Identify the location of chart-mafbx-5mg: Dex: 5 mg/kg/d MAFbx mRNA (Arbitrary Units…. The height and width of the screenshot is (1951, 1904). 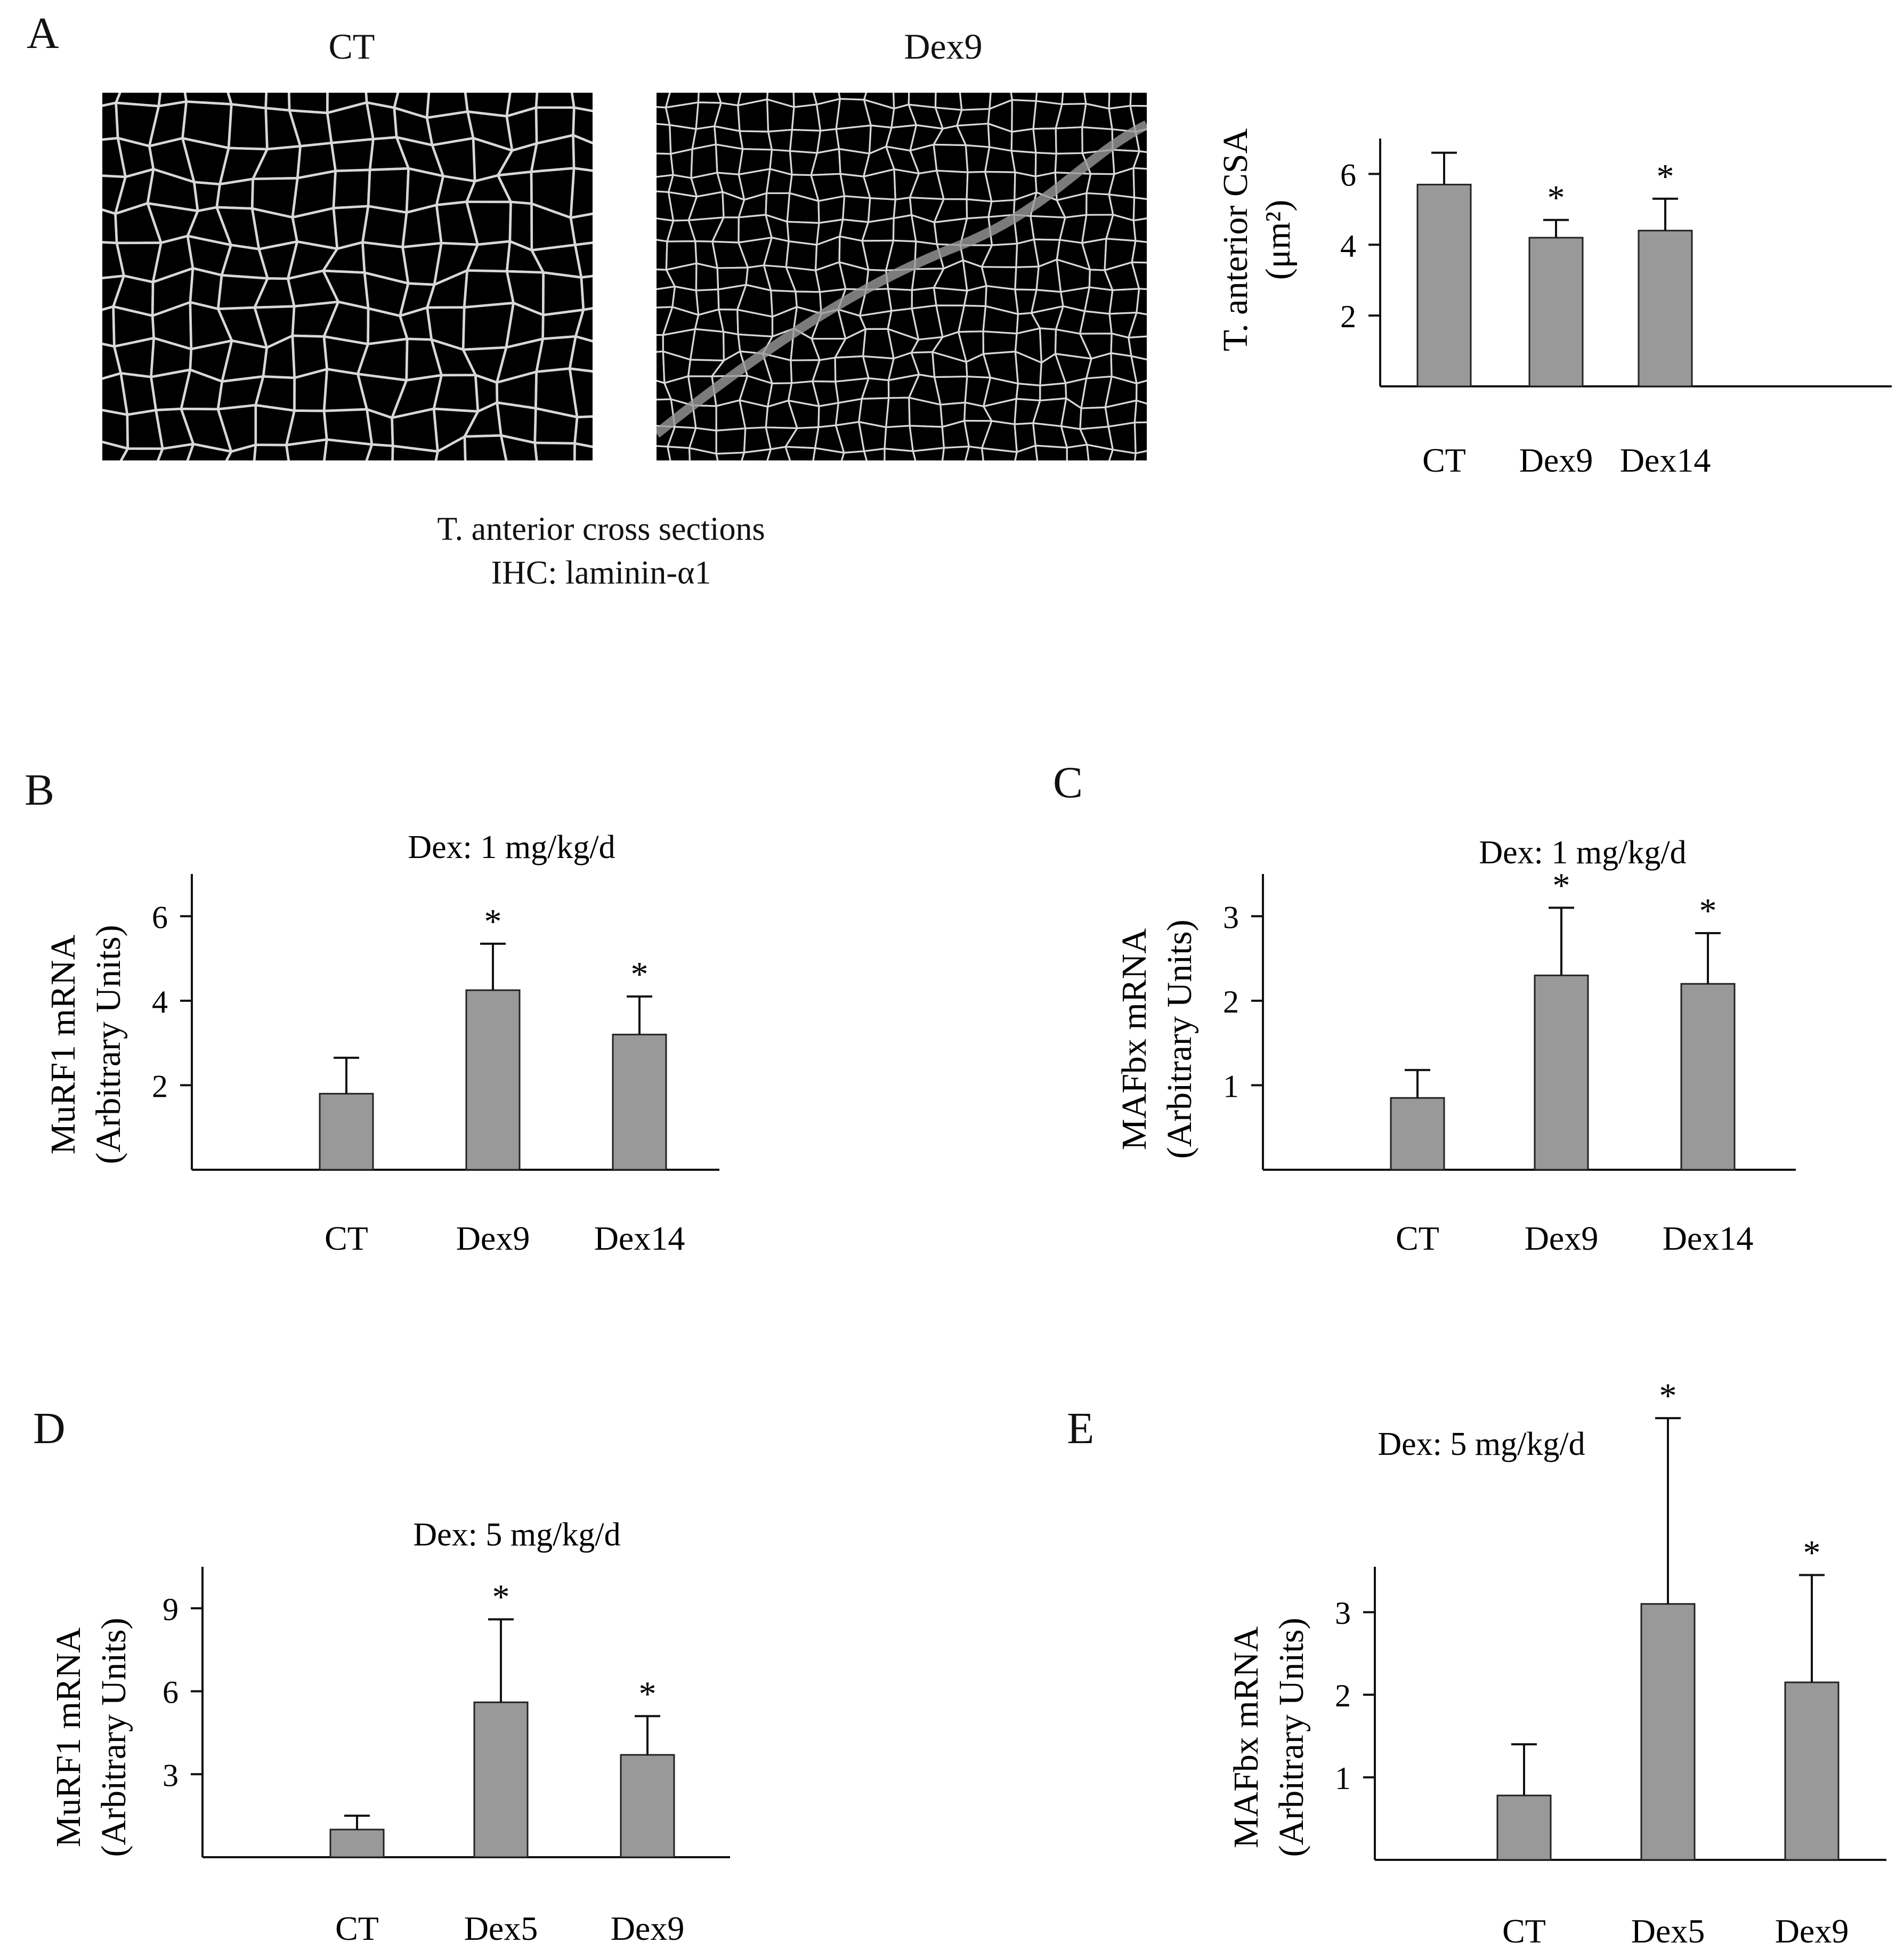
(1556, 1664).